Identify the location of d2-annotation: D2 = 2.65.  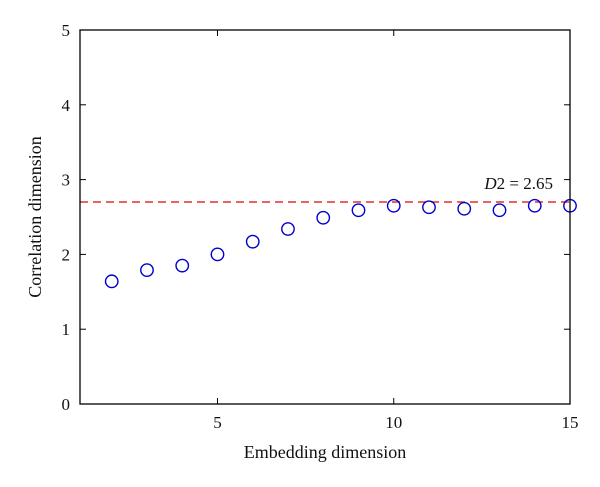
(518, 183).